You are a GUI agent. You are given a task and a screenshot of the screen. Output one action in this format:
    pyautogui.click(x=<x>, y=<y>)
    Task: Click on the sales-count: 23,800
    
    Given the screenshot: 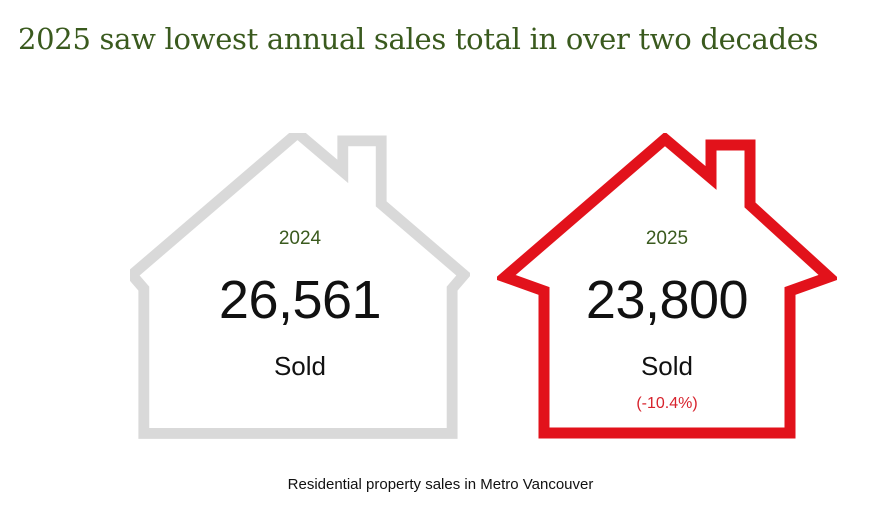 What is the action you would take?
    pyautogui.click(x=667, y=300)
    